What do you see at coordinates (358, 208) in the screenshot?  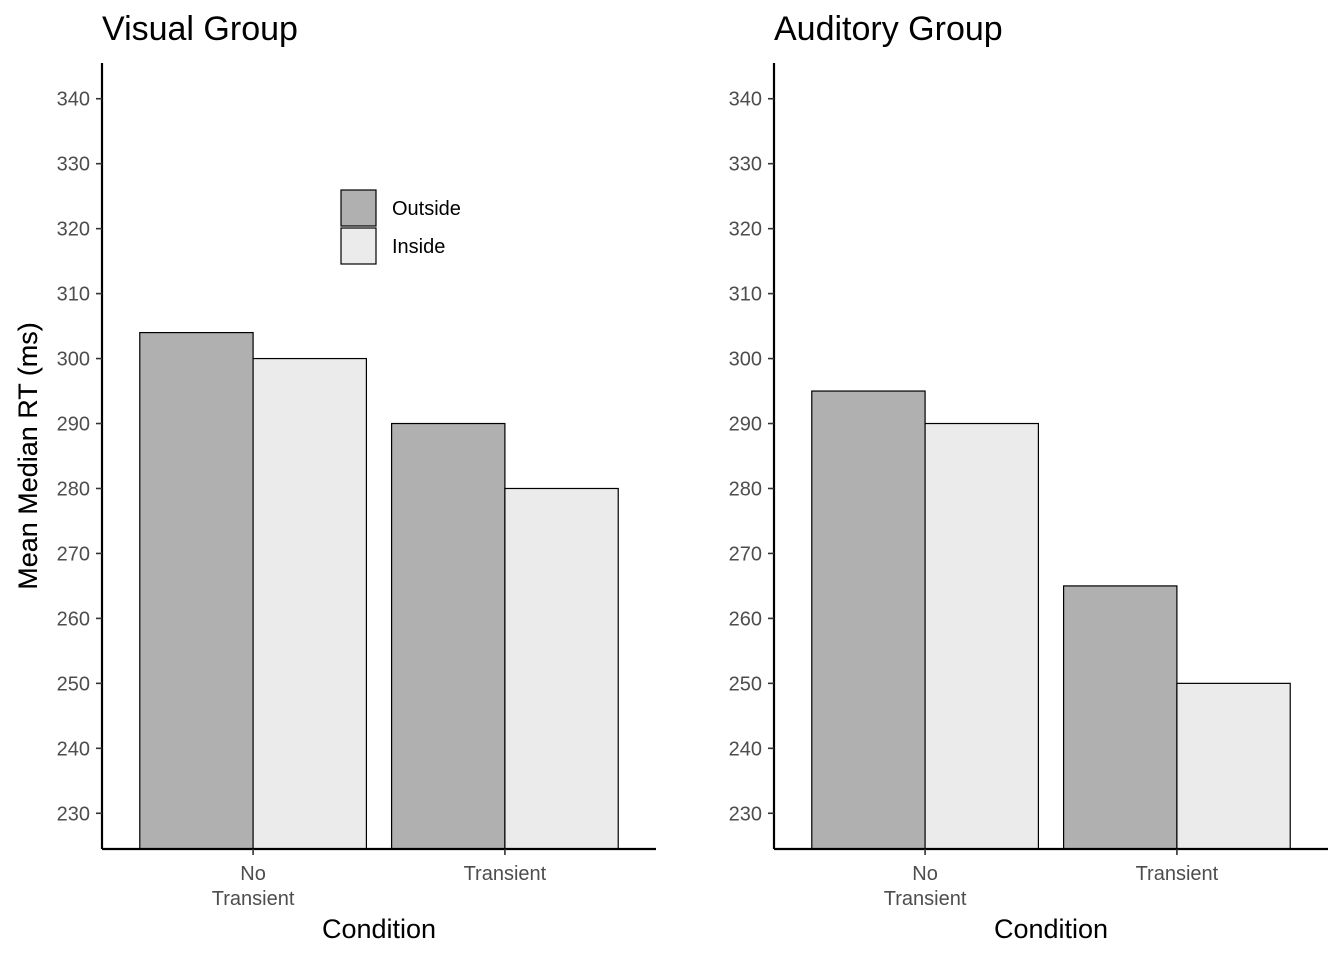 I see `legend-key-outside` at bounding box center [358, 208].